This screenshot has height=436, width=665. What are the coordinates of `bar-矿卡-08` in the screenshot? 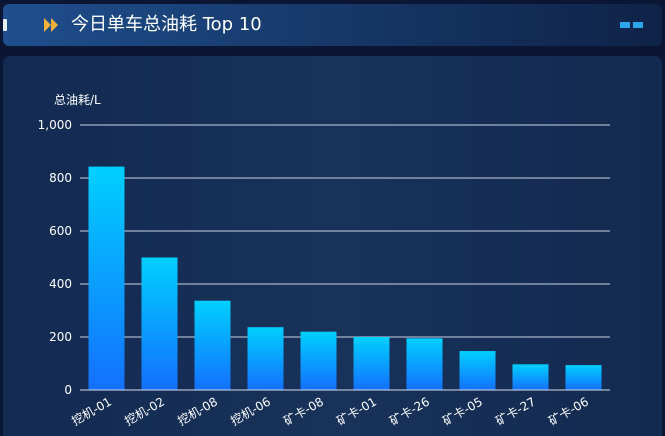 It's located at (318, 360).